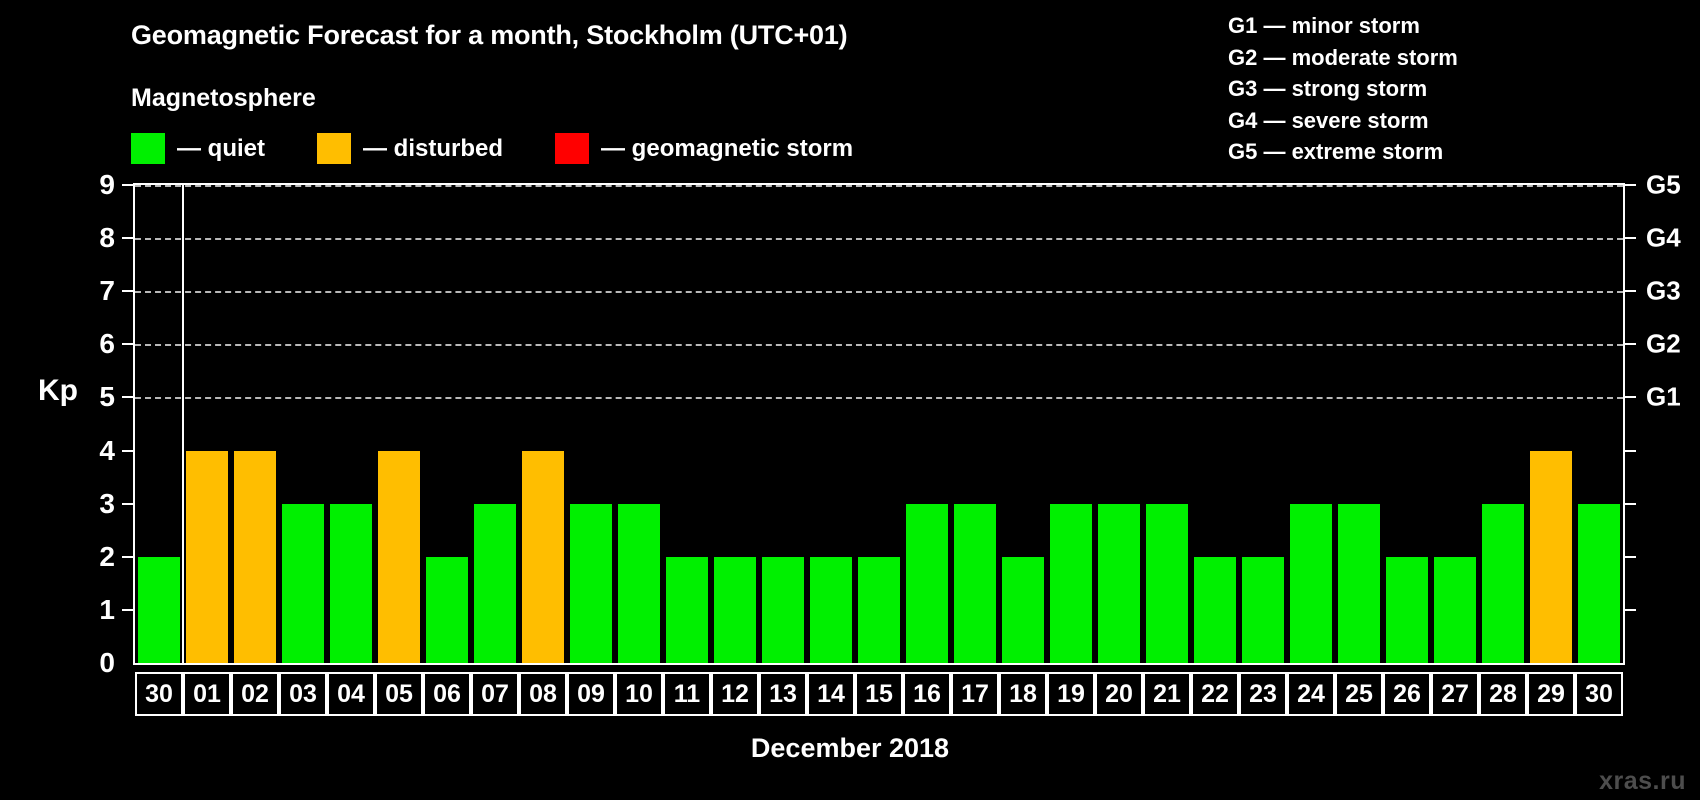  Describe the element at coordinates (1663, 184) in the screenshot. I see `g-tick-label-g5: G5` at that location.